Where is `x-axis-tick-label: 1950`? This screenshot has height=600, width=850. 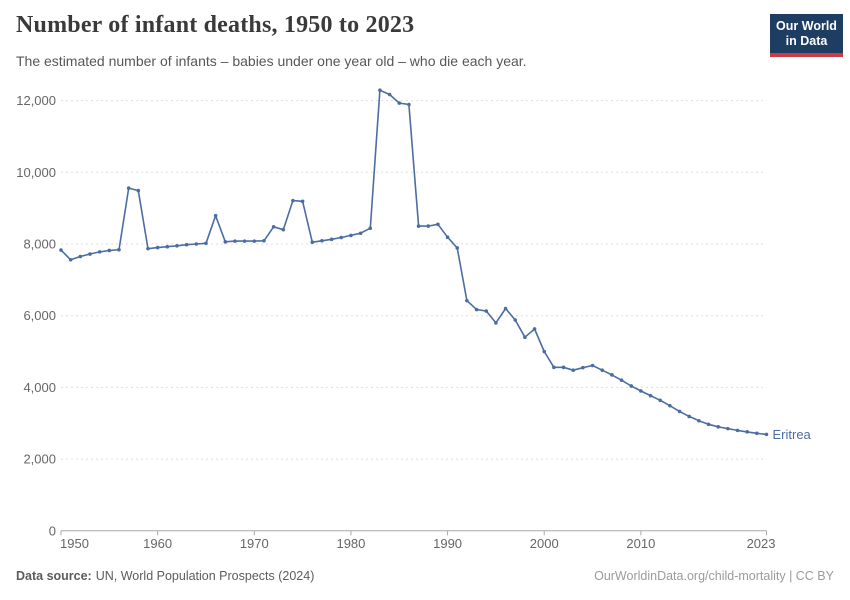
x-axis-tick-label: 1950 is located at coordinates (74, 543).